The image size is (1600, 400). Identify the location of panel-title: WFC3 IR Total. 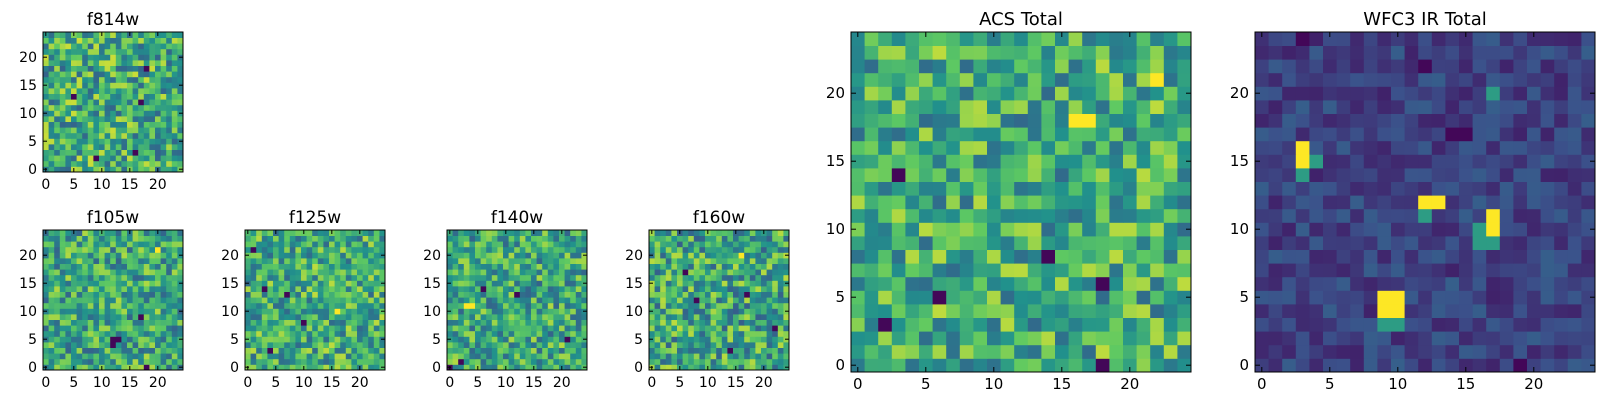
(1424, 19).